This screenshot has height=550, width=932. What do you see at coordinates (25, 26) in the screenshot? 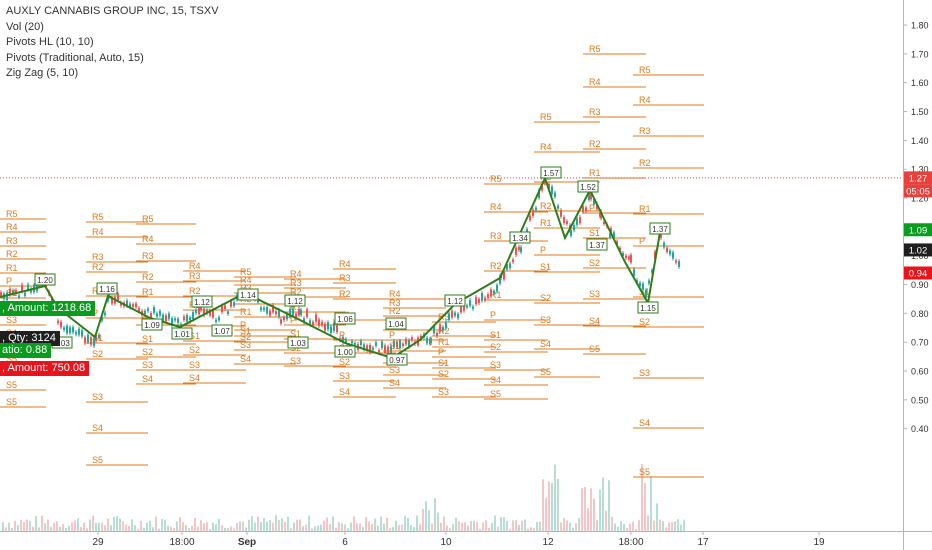
I see `legend-volume: Vol (20)` at bounding box center [25, 26].